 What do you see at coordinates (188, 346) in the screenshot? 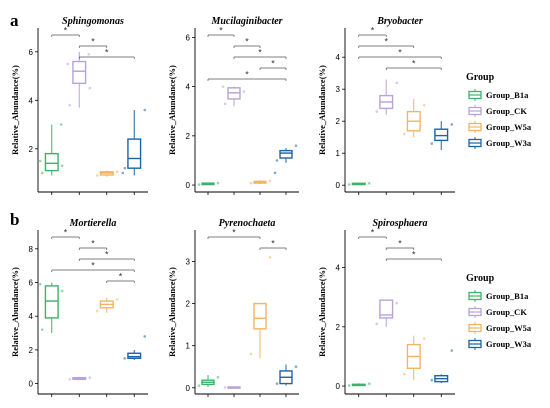
I see `y-tick-label: 1` at bounding box center [188, 346].